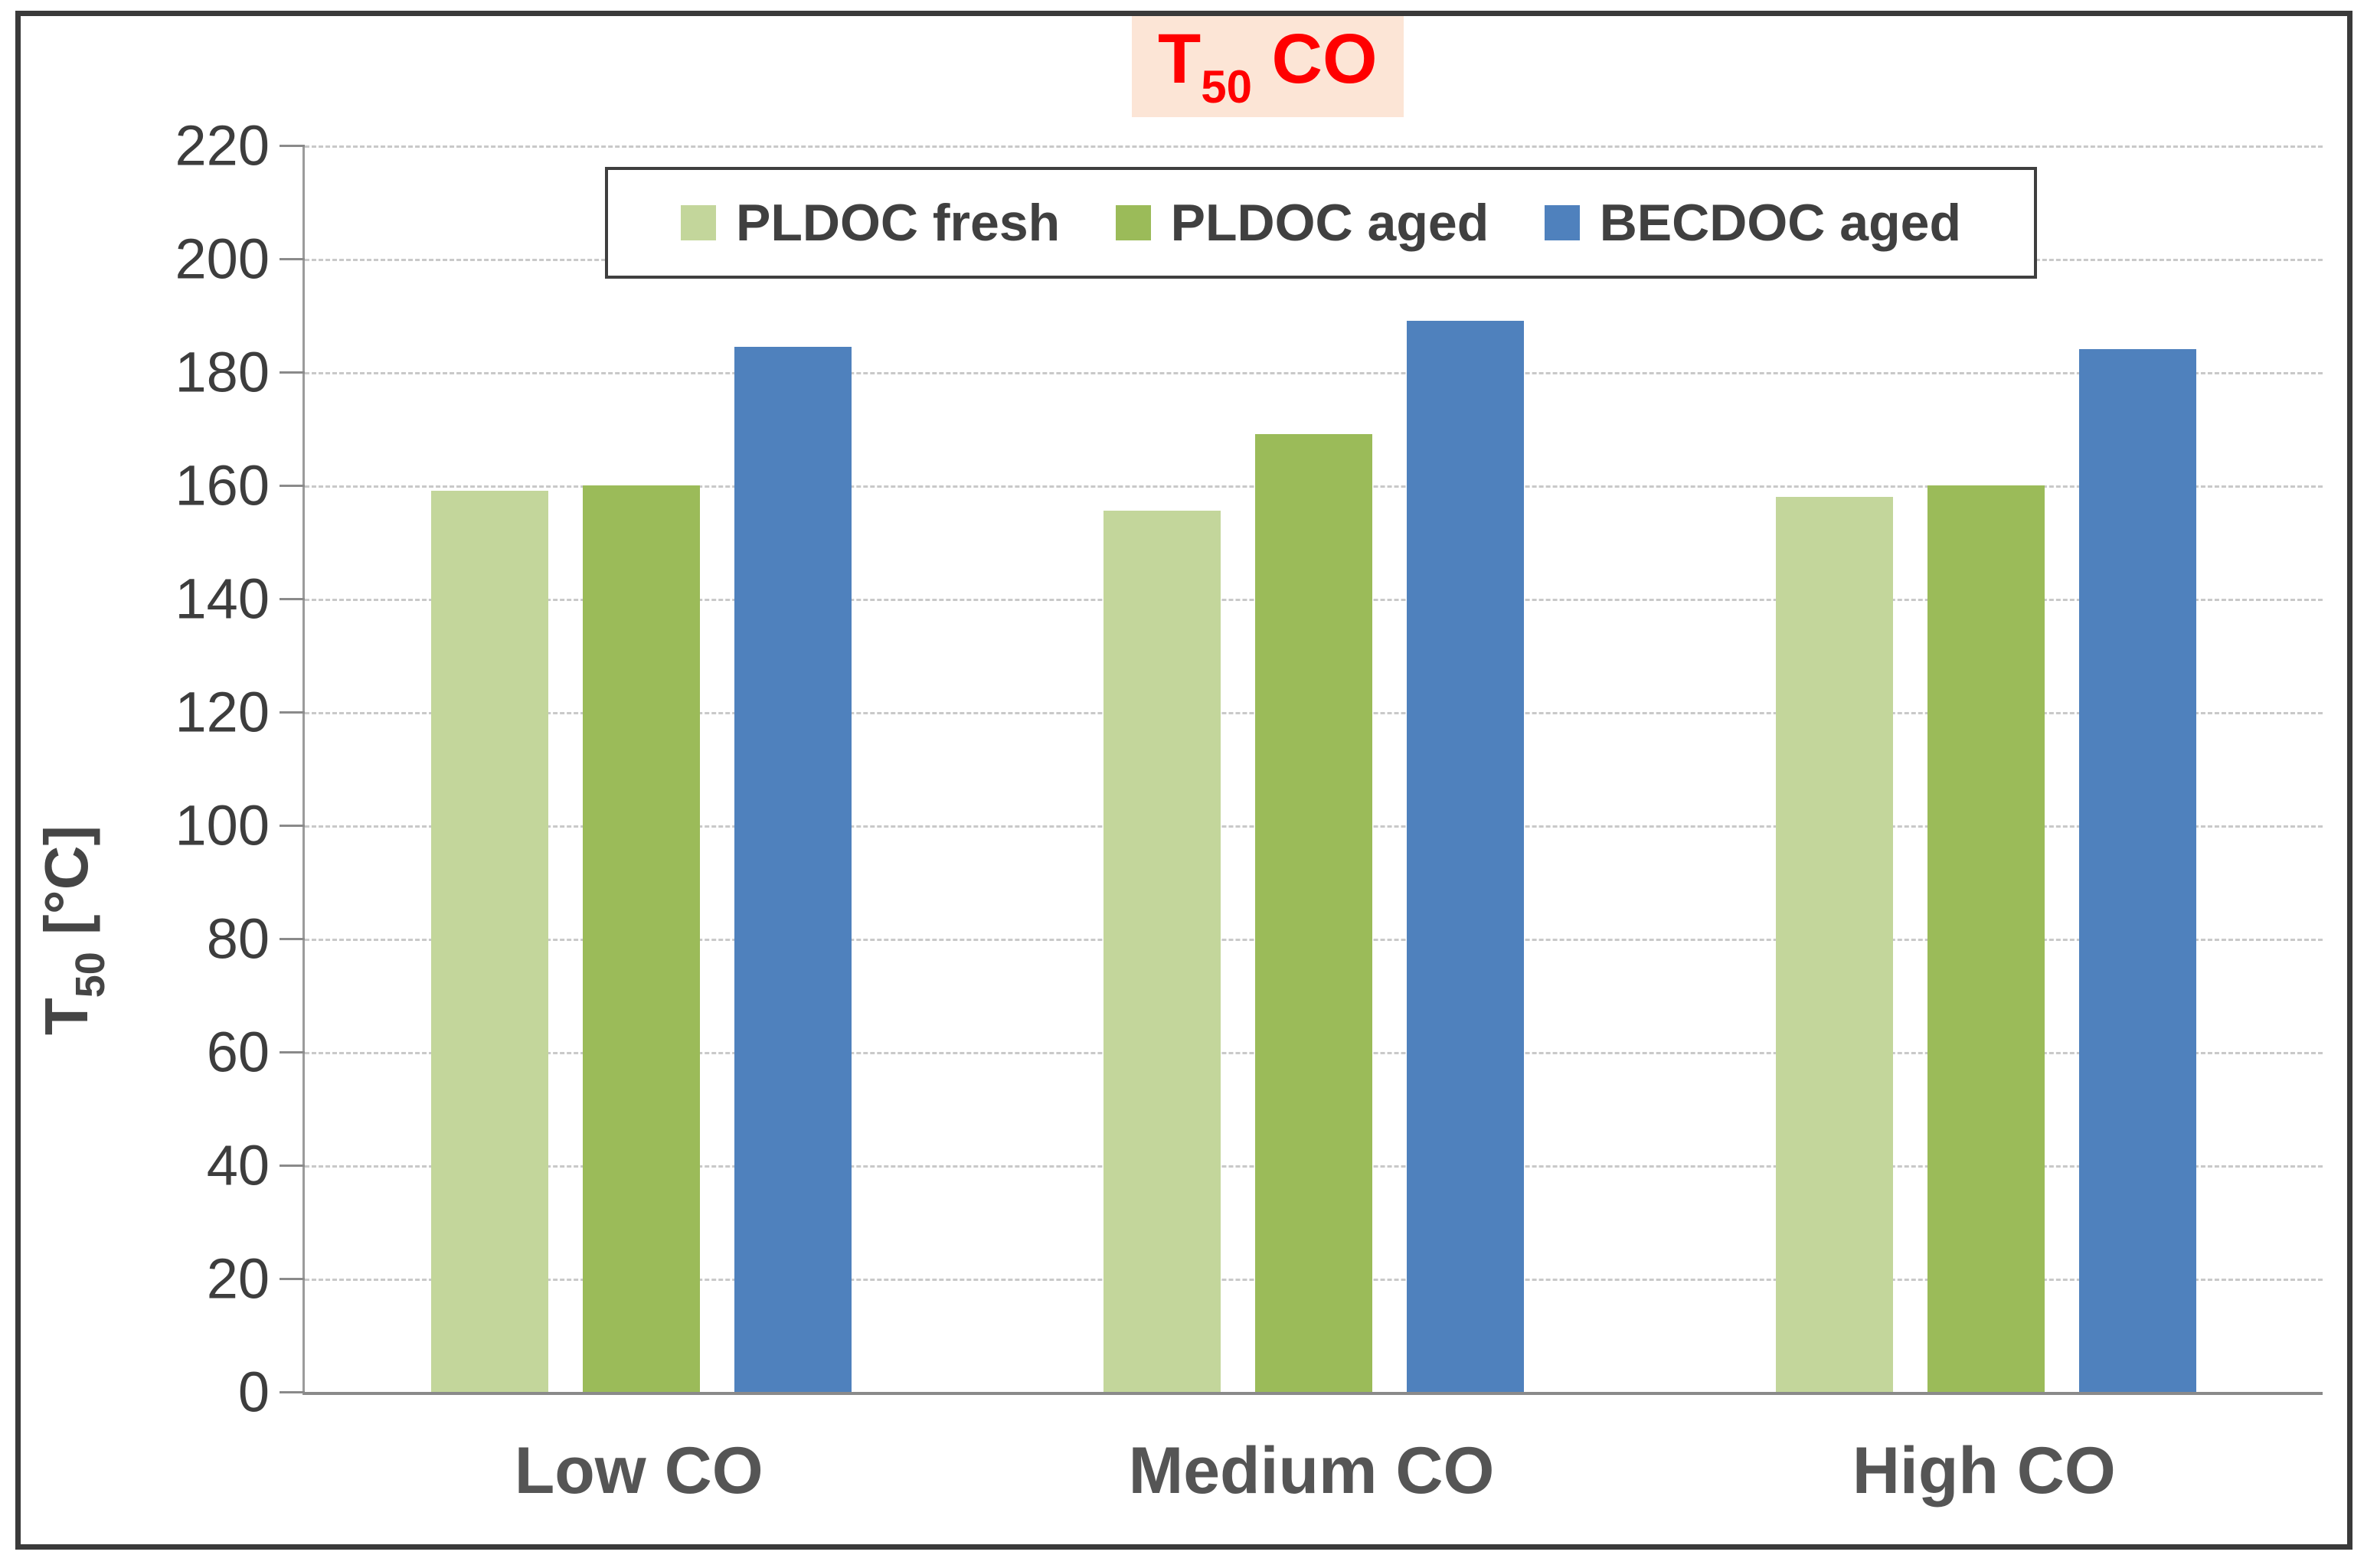  Describe the element at coordinates (238, 1052) in the screenshot. I see `y-tick-label-60: 60` at that location.